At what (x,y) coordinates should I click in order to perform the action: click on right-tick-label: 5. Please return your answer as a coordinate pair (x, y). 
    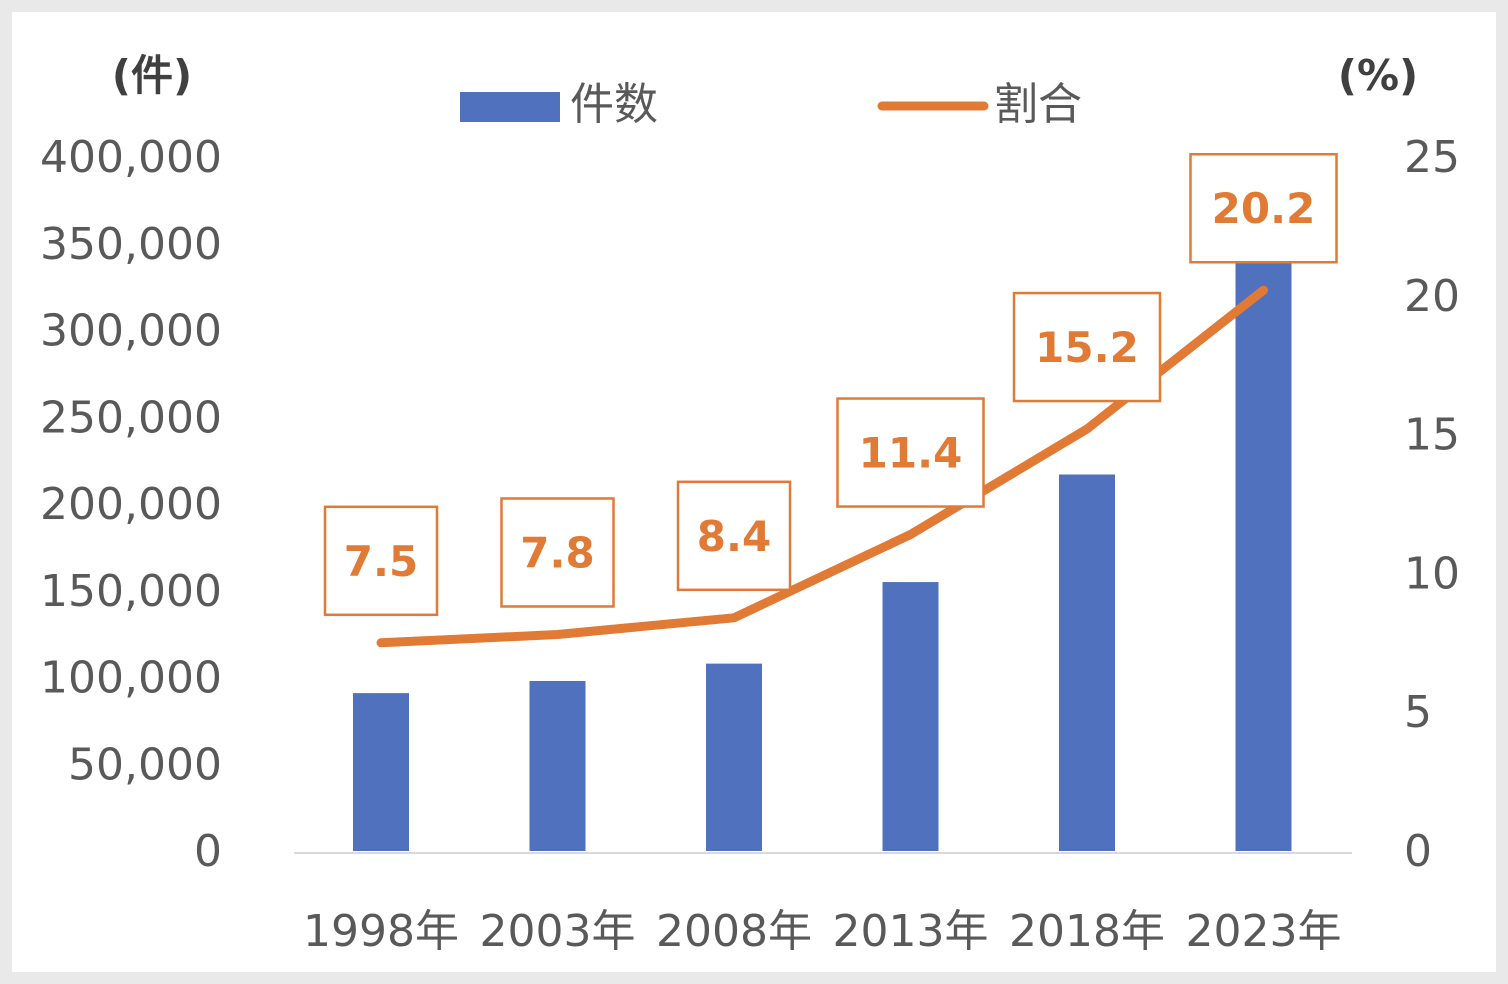
    Looking at the image, I should click on (1418, 712).